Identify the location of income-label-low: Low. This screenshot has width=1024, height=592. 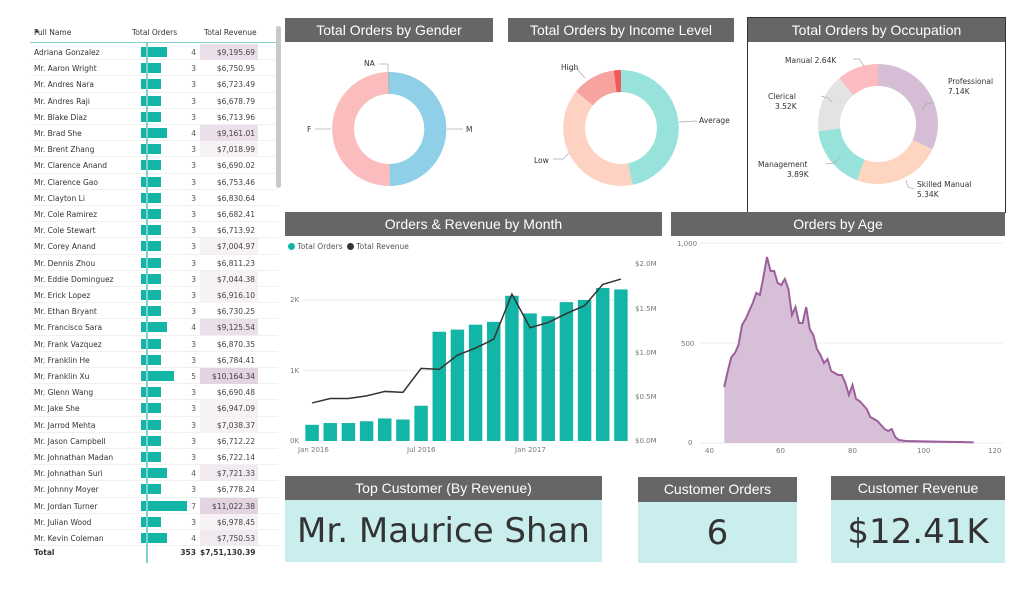
(541, 160).